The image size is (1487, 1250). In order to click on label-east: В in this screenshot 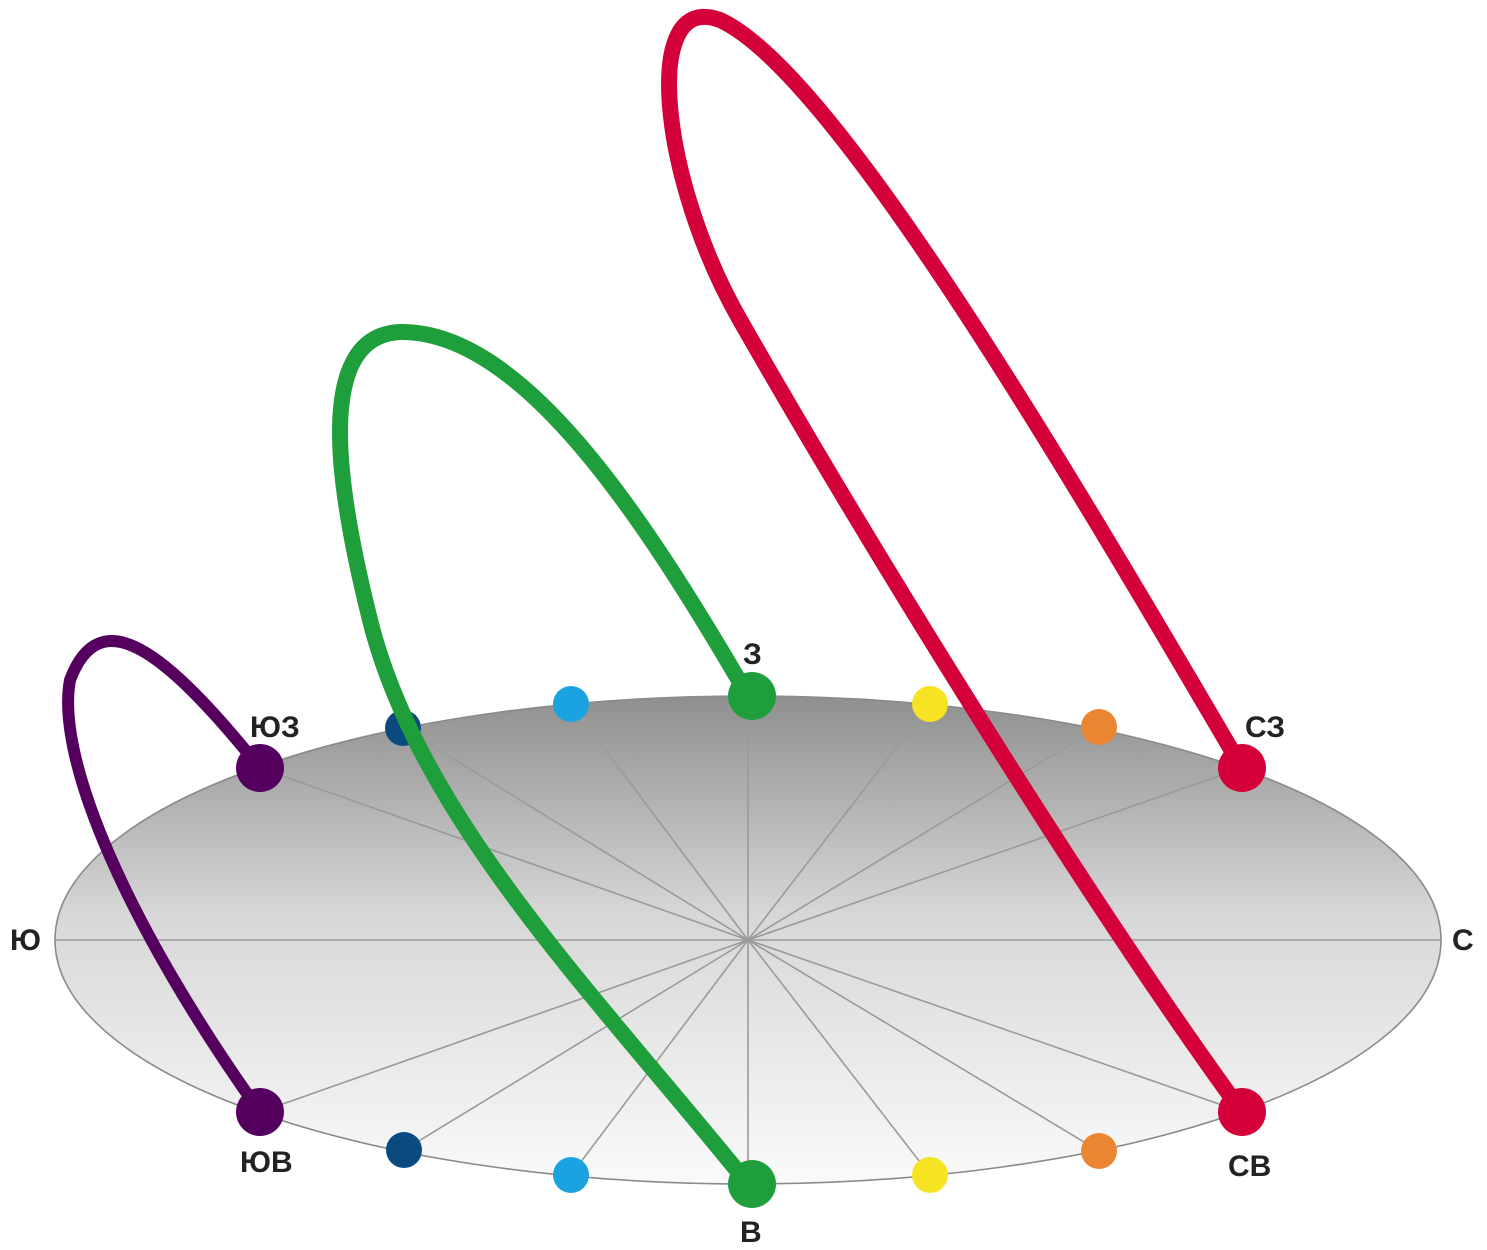, I will do `click(751, 1232)`.